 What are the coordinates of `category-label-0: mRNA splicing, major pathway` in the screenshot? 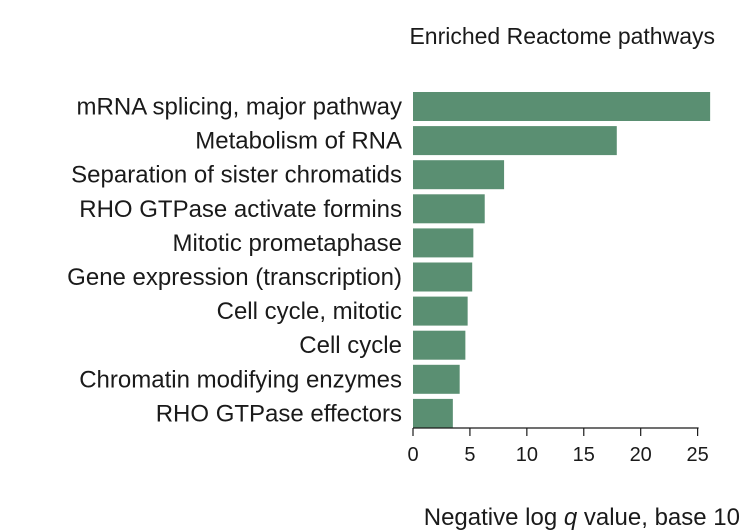 It's located at (239, 107).